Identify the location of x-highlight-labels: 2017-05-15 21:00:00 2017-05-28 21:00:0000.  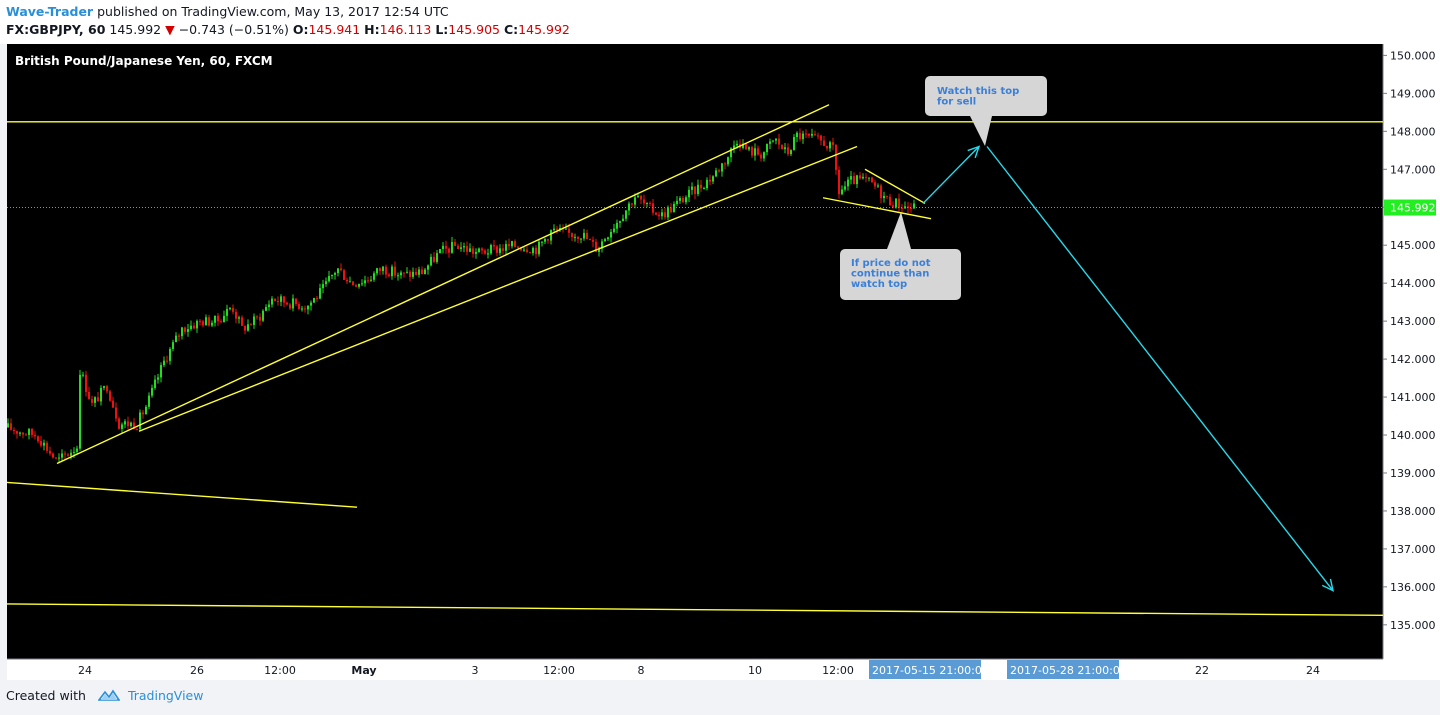
(1005, 669).